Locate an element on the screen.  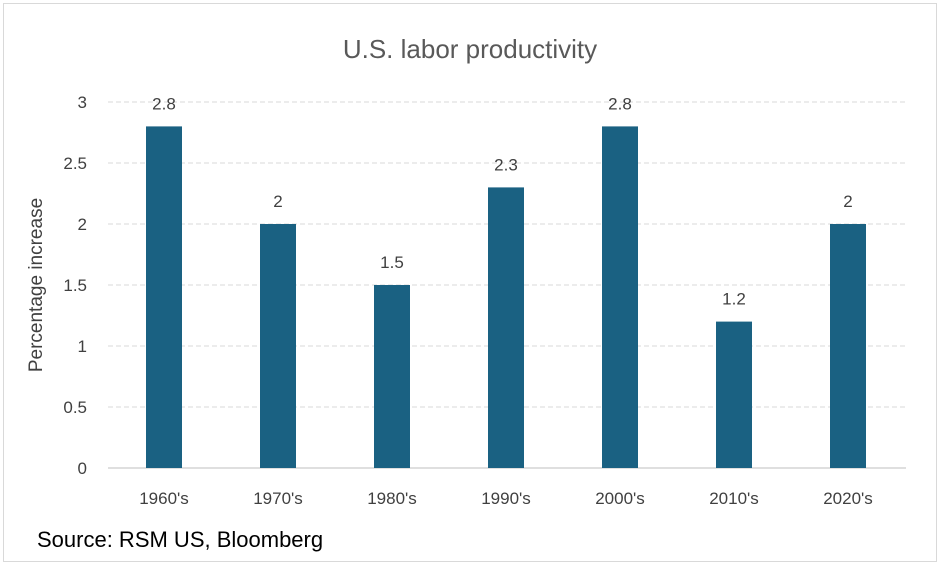
y-tick-label: 0.5 is located at coordinates (75, 407).